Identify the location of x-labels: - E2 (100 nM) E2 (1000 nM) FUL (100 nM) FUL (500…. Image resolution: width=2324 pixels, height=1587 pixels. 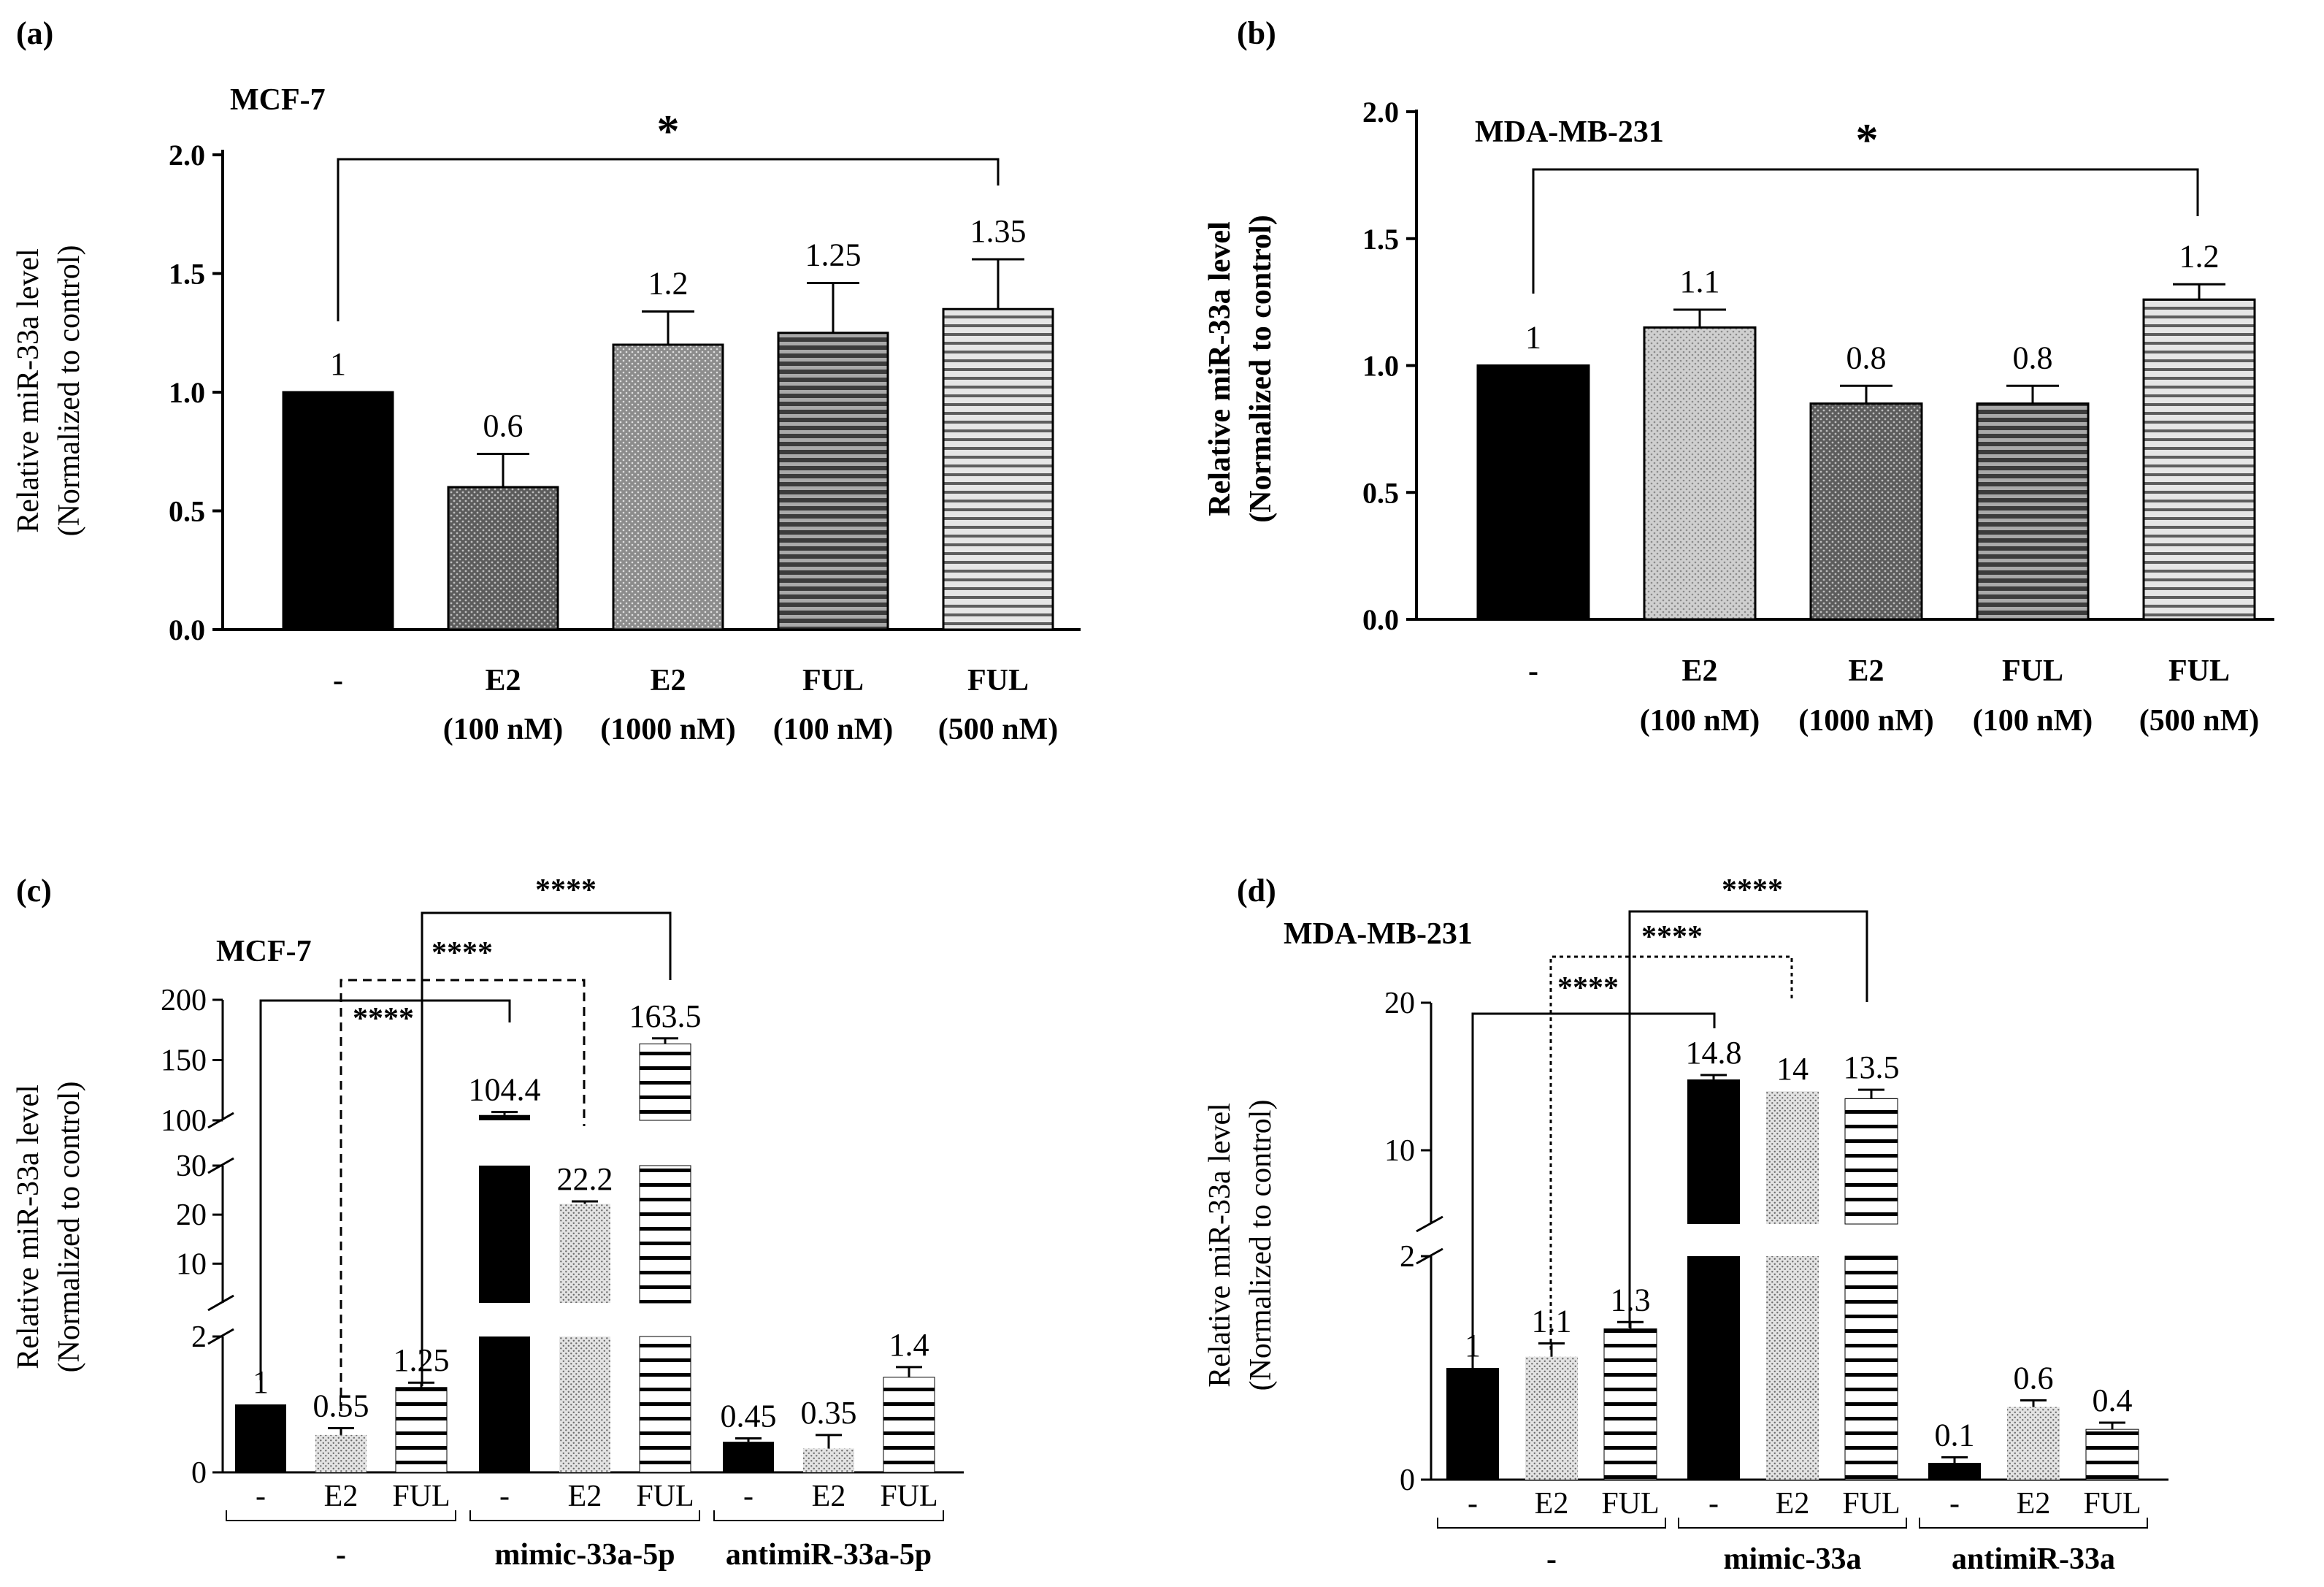
(695, 705).